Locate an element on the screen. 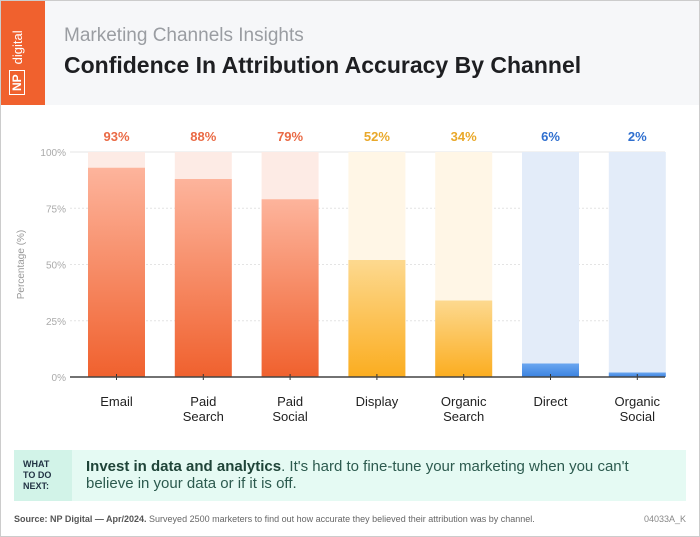  y-tick-label: 0% is located at coordinates (59, 378).